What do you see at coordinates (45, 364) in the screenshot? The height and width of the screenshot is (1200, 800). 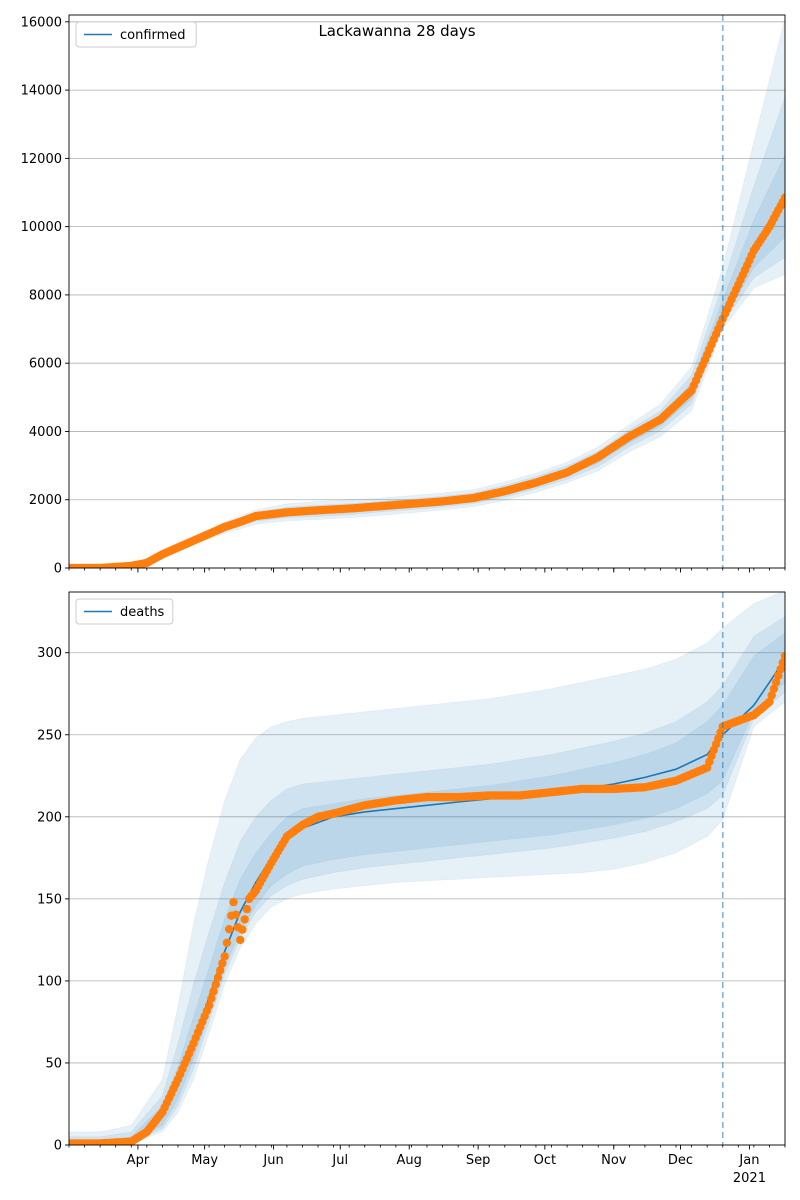 I see `chart1-ytick-label: 6000` at bounding box center [45, 364].